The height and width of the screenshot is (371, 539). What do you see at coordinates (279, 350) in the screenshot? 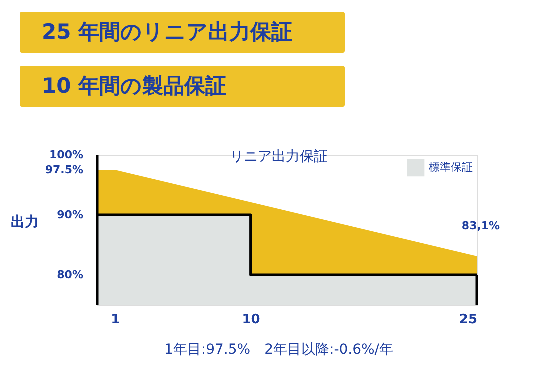
I see `text: 1年目:97.5% 2年目以降:-0.6%/年` at bounding box center [279, 350].